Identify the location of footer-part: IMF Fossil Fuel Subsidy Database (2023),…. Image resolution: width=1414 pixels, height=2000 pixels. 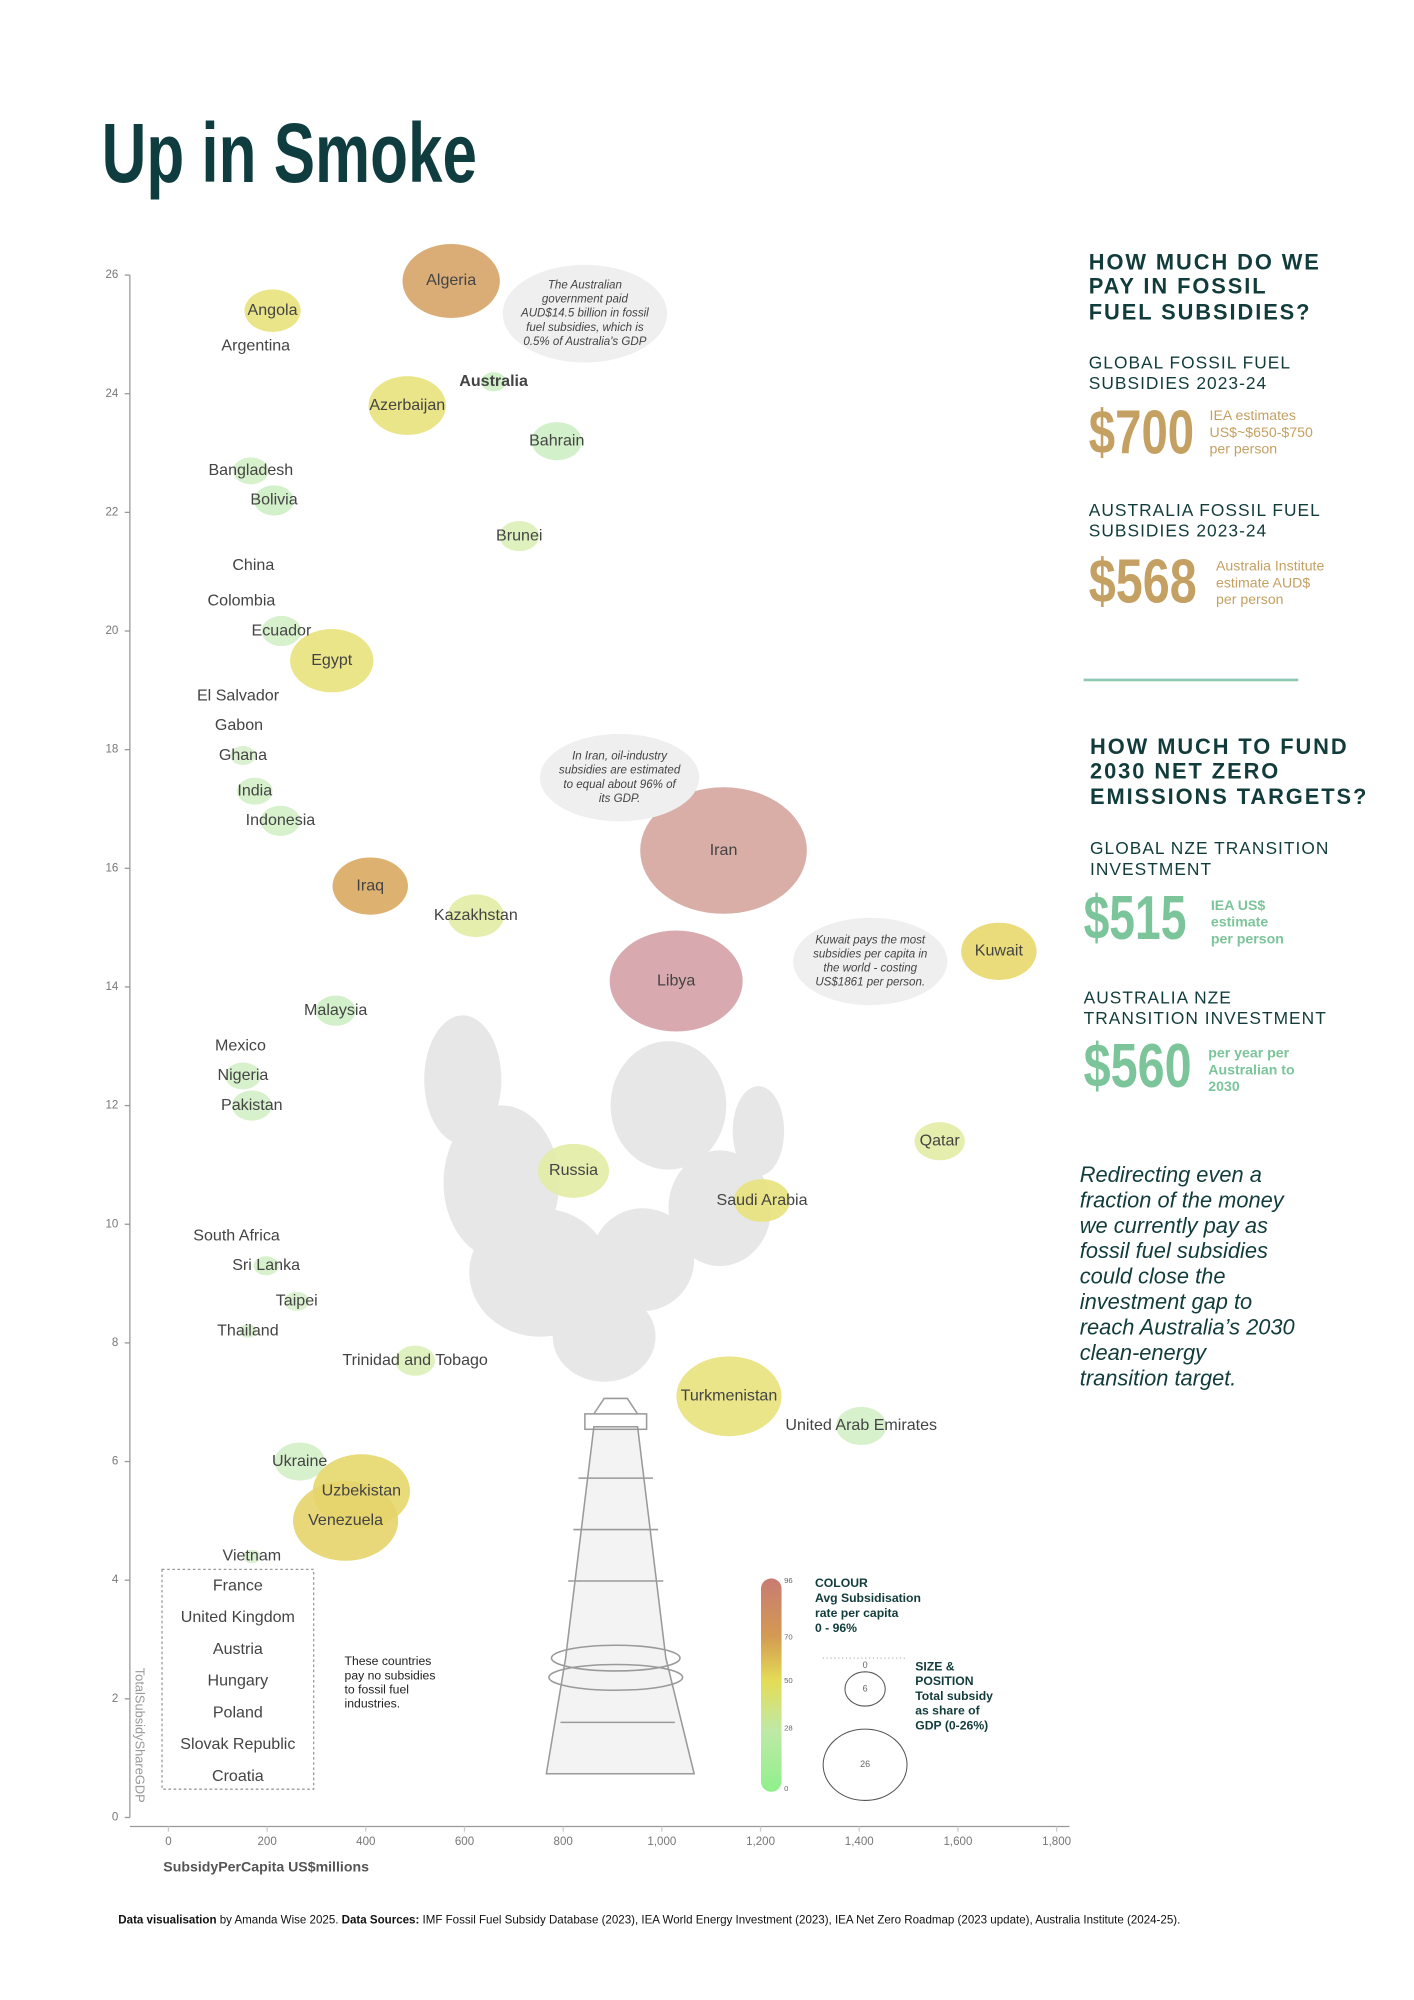
(799, 1920).